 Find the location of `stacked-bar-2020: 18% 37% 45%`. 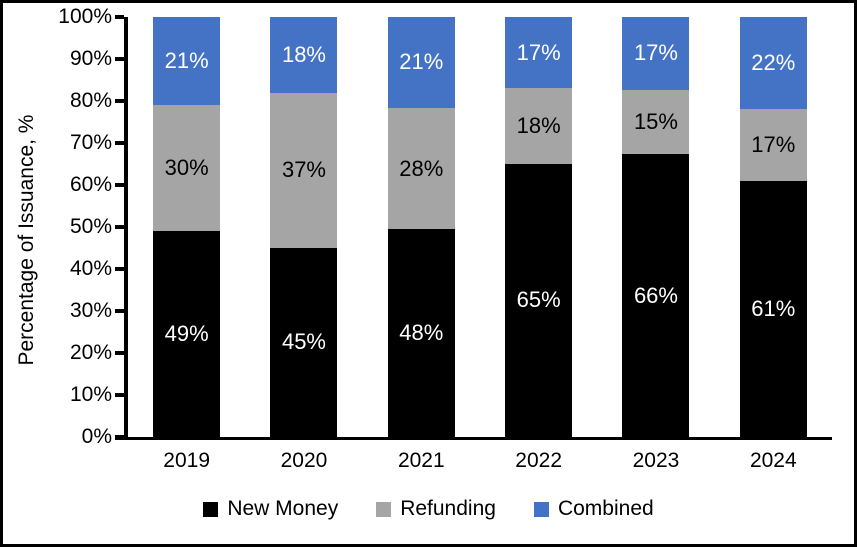

stacked-bar-2020: 18% 37% 45% is located at coordinates (304, 227).